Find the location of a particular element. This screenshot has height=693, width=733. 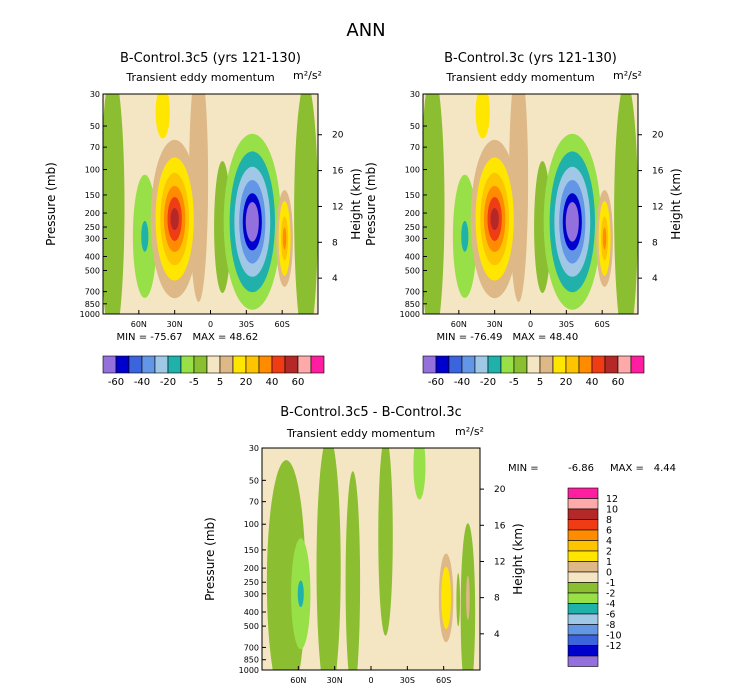

colorbar-label: -10 is located at coordinates (614, 636).